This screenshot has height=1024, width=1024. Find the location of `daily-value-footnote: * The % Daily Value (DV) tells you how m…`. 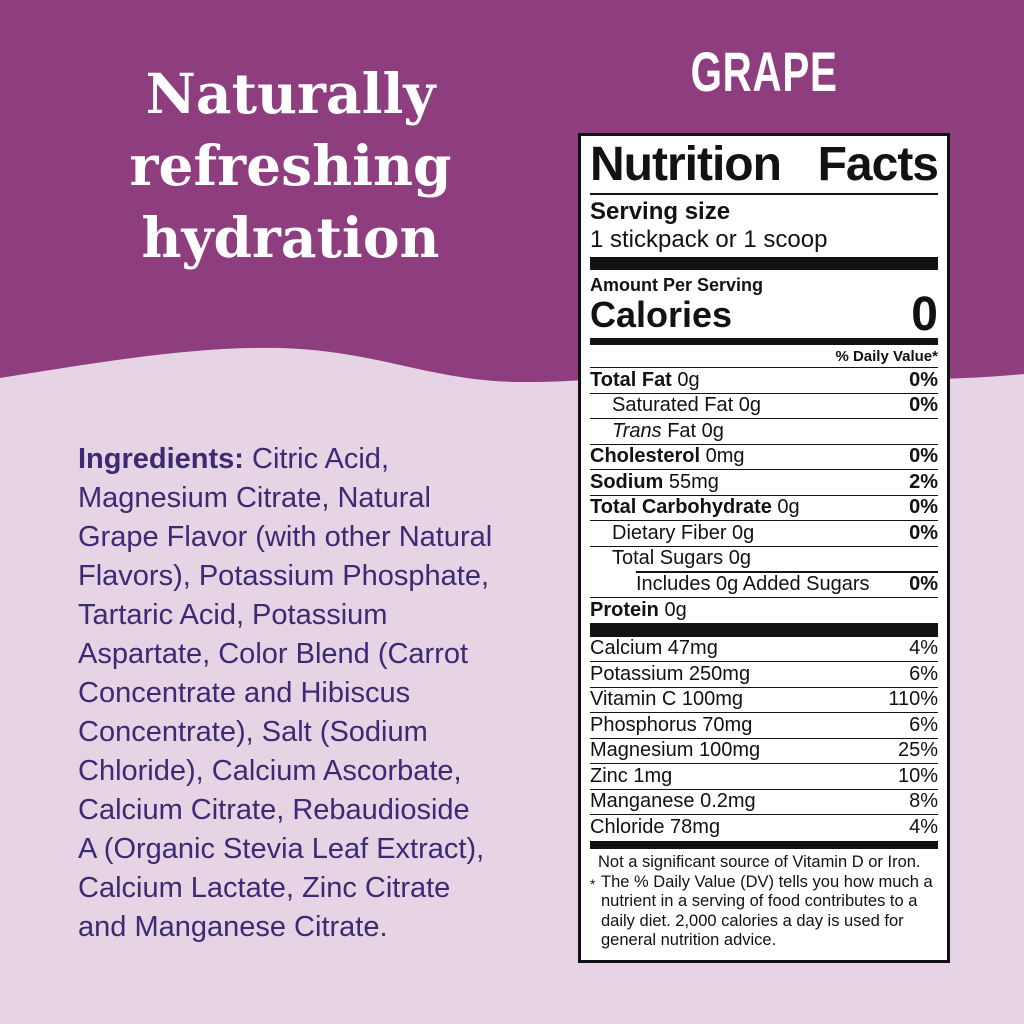

daily-value-footnote: * The % Daily Value (DV) tells you how m… is located at coordinates (764, 912).